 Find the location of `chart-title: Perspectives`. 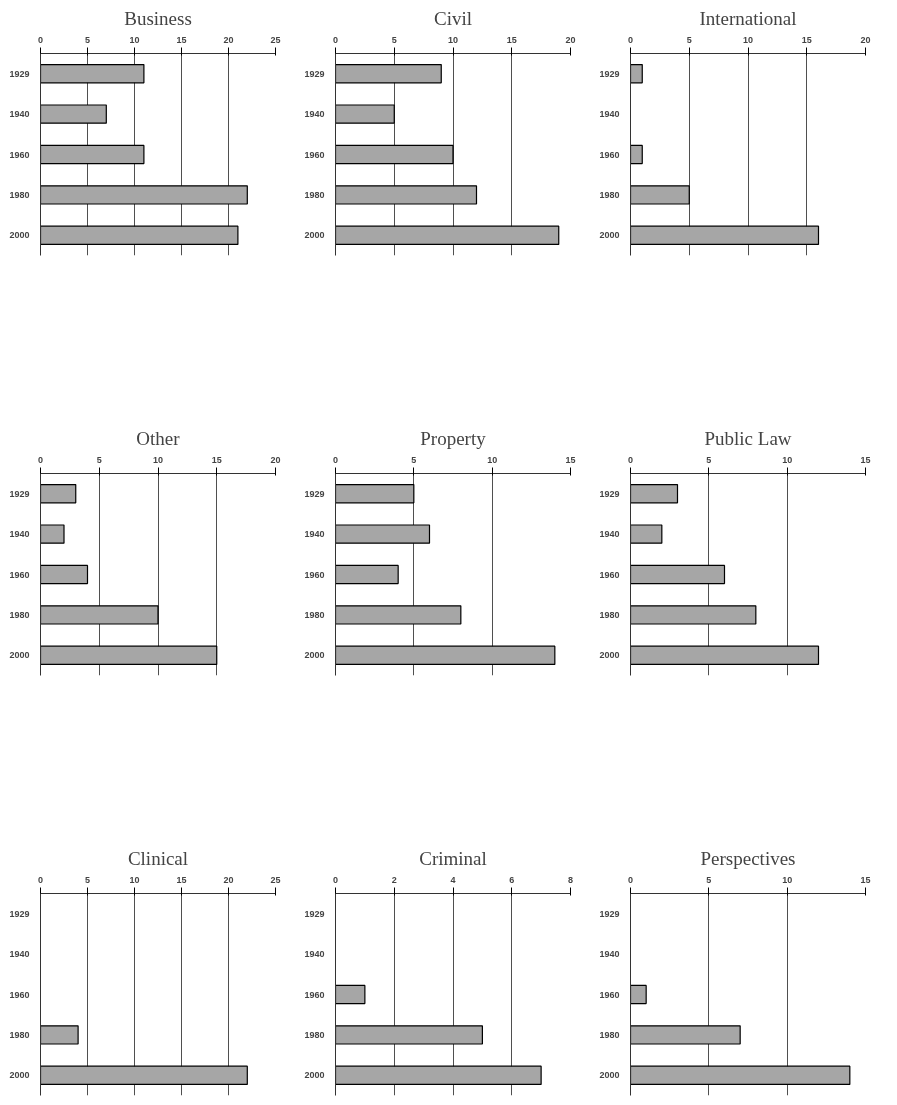

chart-title: Perspectives is located at coordinates (748, 858).